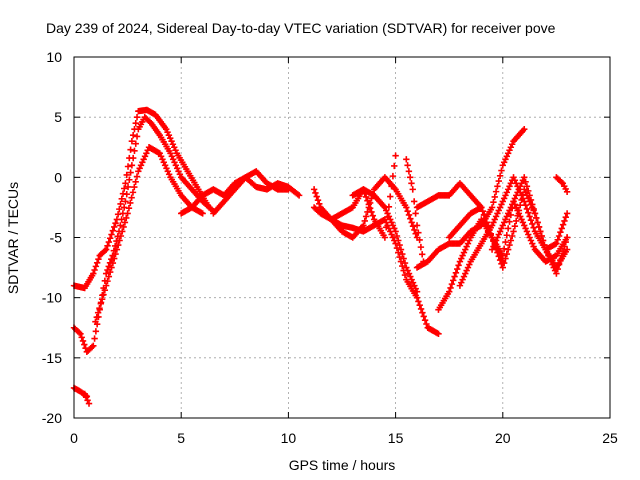  I want to click on x-tick-label: 10, so click(289, 438).